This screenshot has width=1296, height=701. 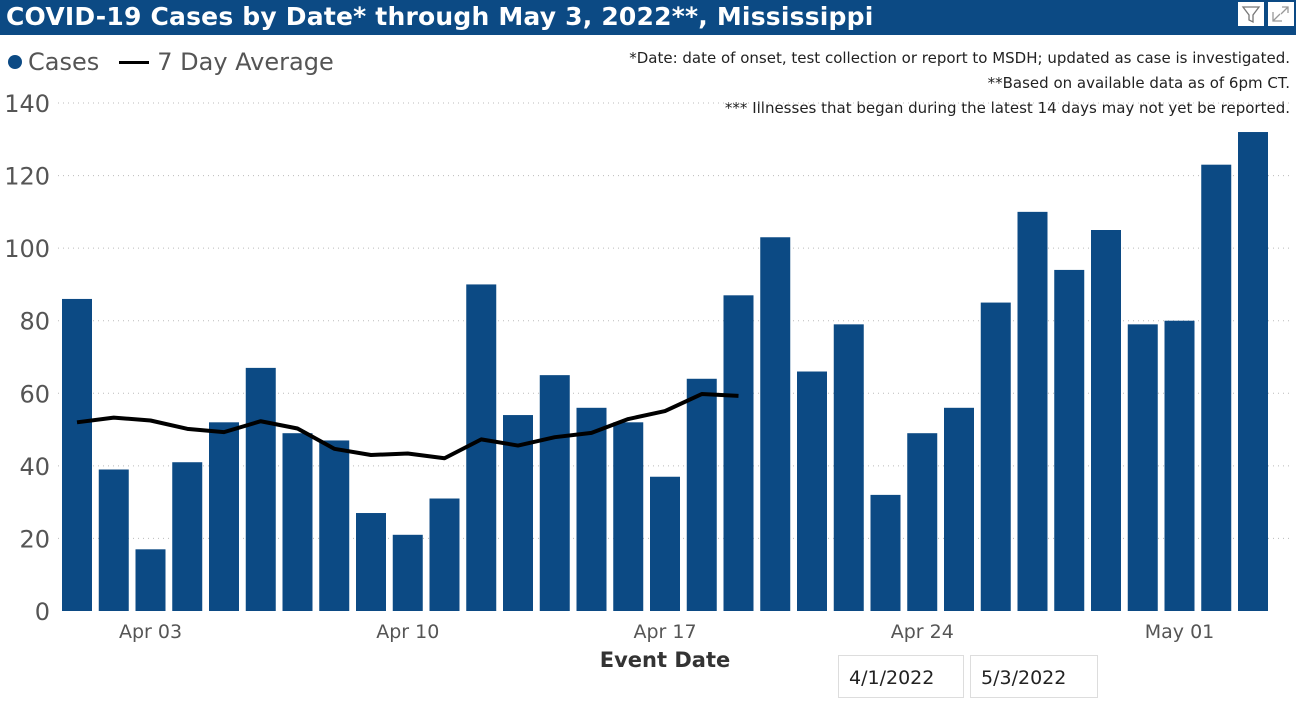 What do you see at coordinates (407, 632) in the screenshot?
I see `x-tick-label: Apr 10` at bounding box center [407, 632].